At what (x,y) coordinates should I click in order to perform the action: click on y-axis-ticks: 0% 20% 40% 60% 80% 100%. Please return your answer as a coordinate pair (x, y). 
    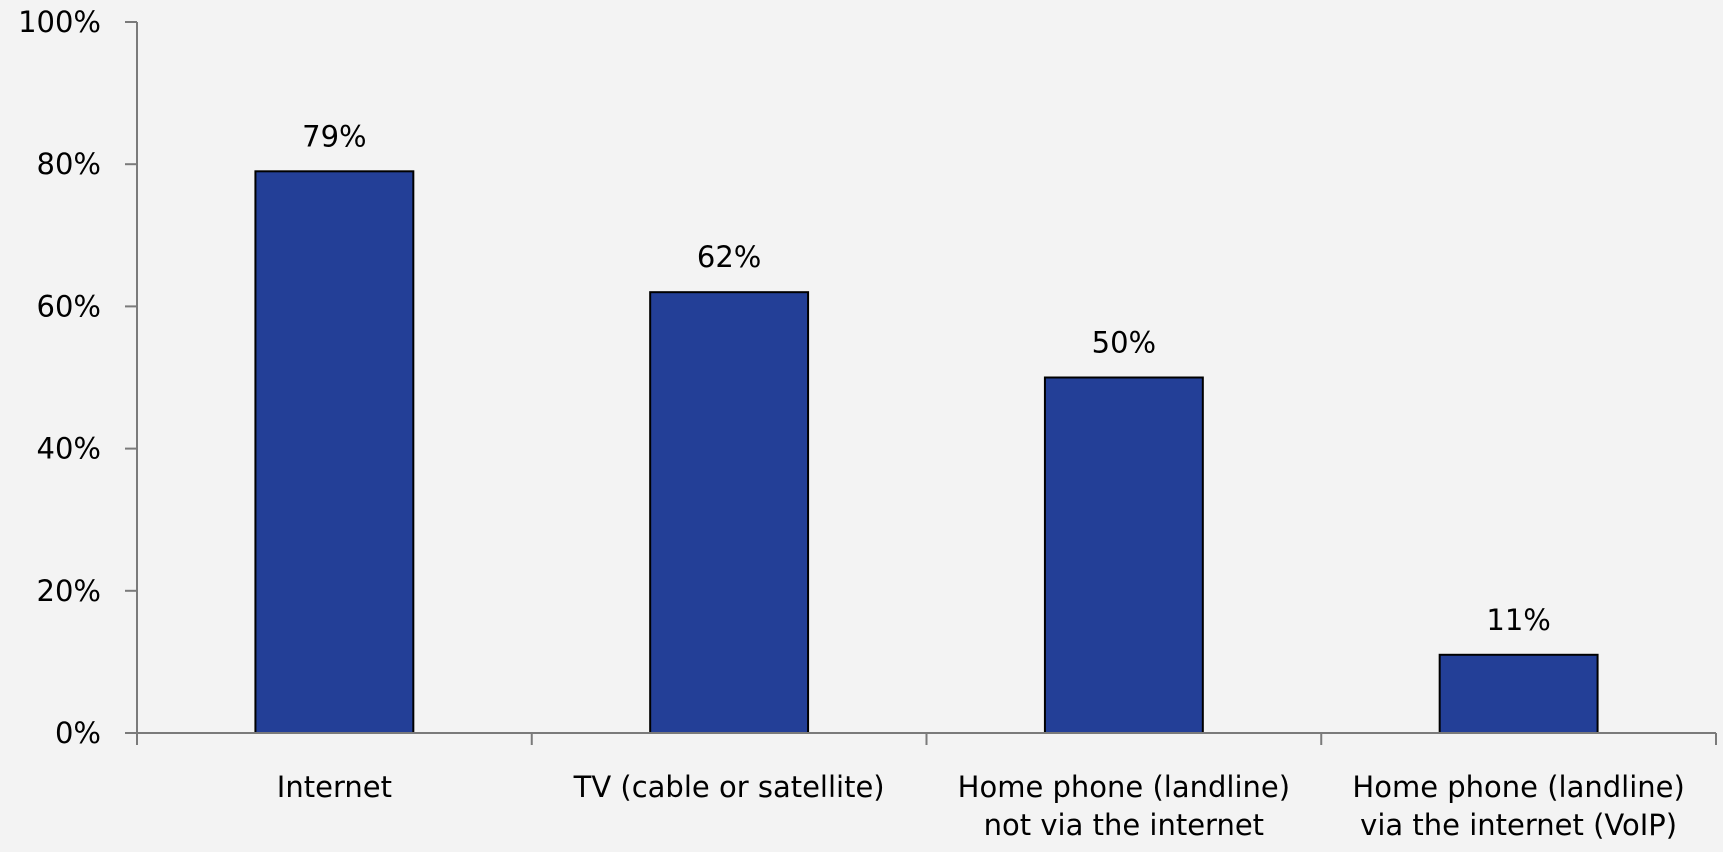
    Looking at the image, I should click on (77, 377).